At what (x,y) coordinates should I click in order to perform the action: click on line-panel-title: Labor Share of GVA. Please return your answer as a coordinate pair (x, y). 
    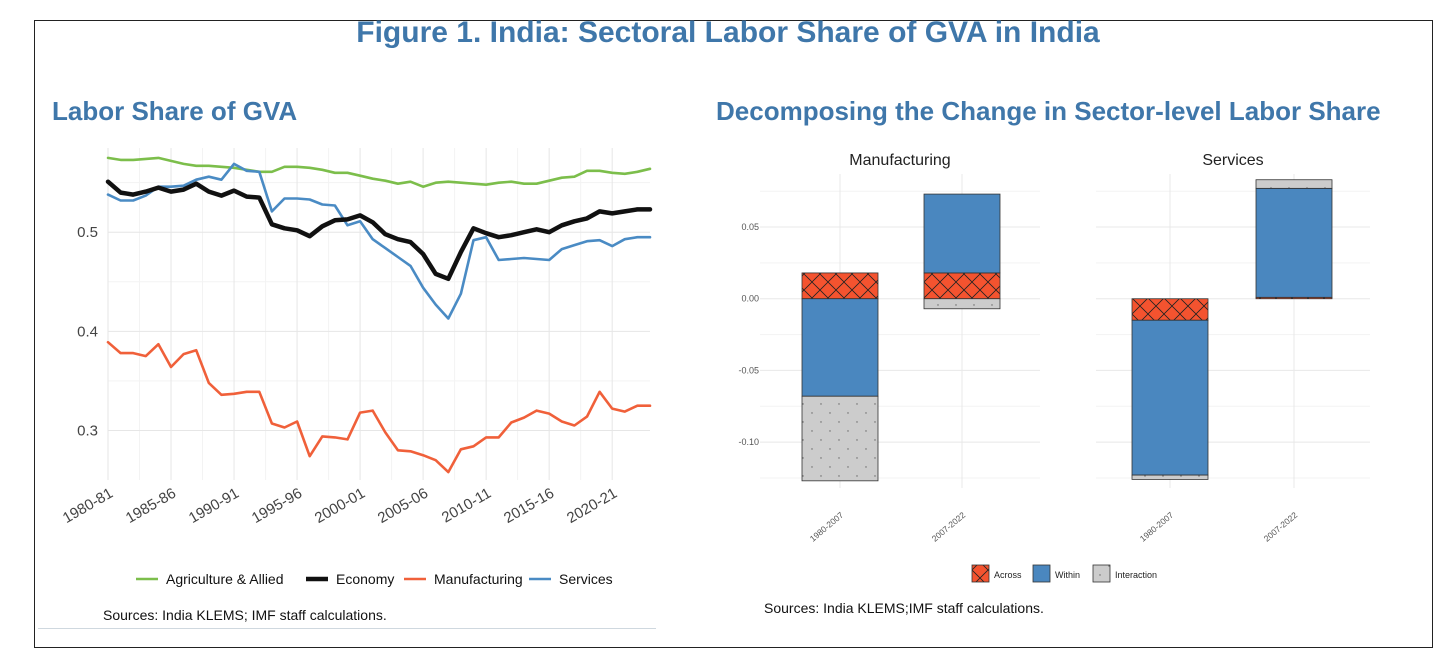
    Looking at the image, I should click on (175, 111).